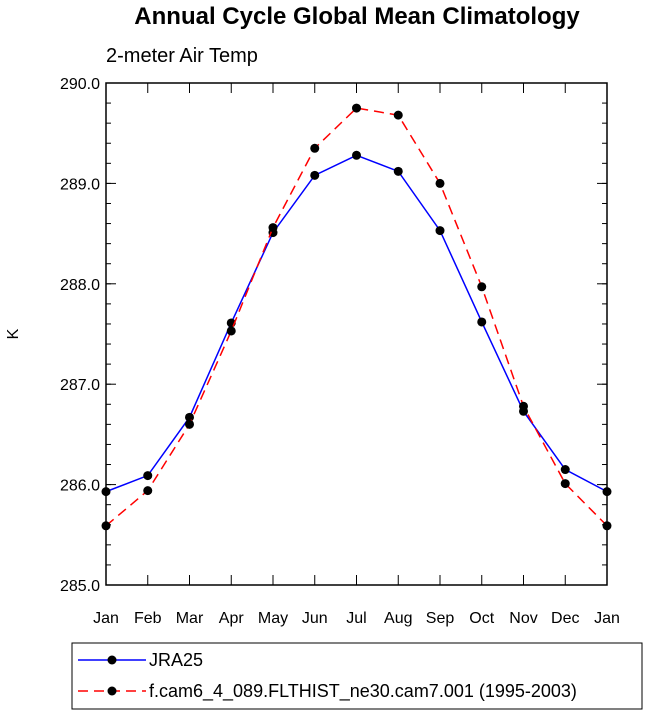 The width and height of the screenshot is (648, 715). I want to click on chart-title: Annual Cycle Global Mean Climatology, so click(357, 16).